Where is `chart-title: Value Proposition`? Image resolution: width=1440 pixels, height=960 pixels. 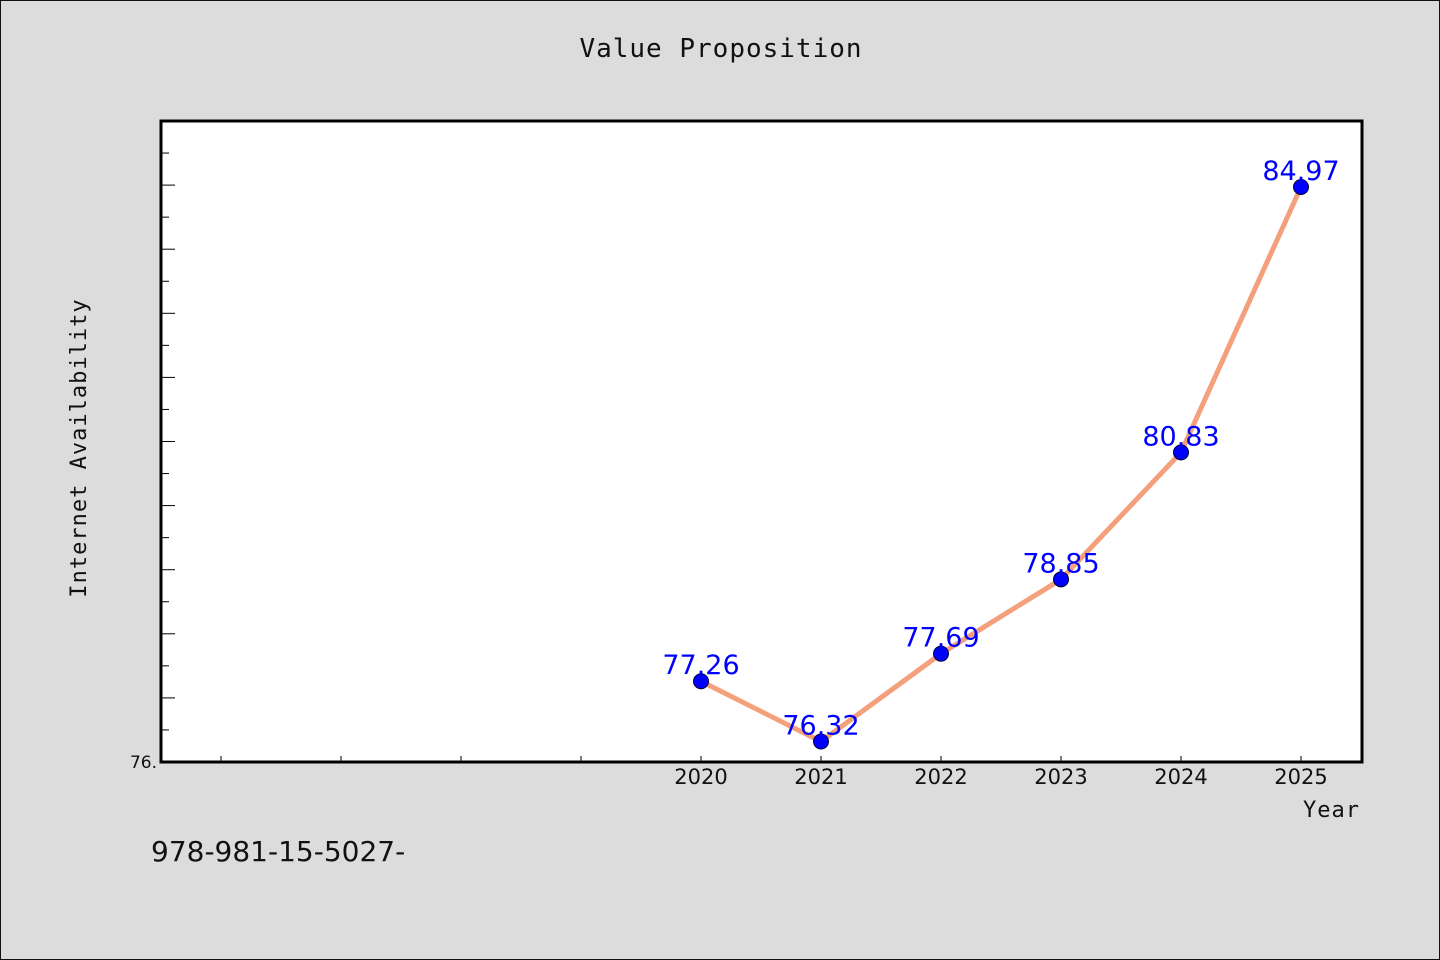 chart-title: Value Proposition is located at coordinates (721, 49).